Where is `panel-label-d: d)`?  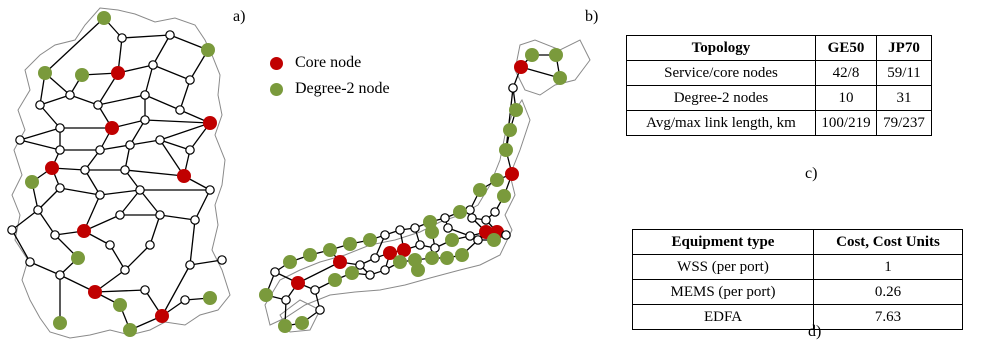
panel-label-d: d) is located at coordinates (815, 331).